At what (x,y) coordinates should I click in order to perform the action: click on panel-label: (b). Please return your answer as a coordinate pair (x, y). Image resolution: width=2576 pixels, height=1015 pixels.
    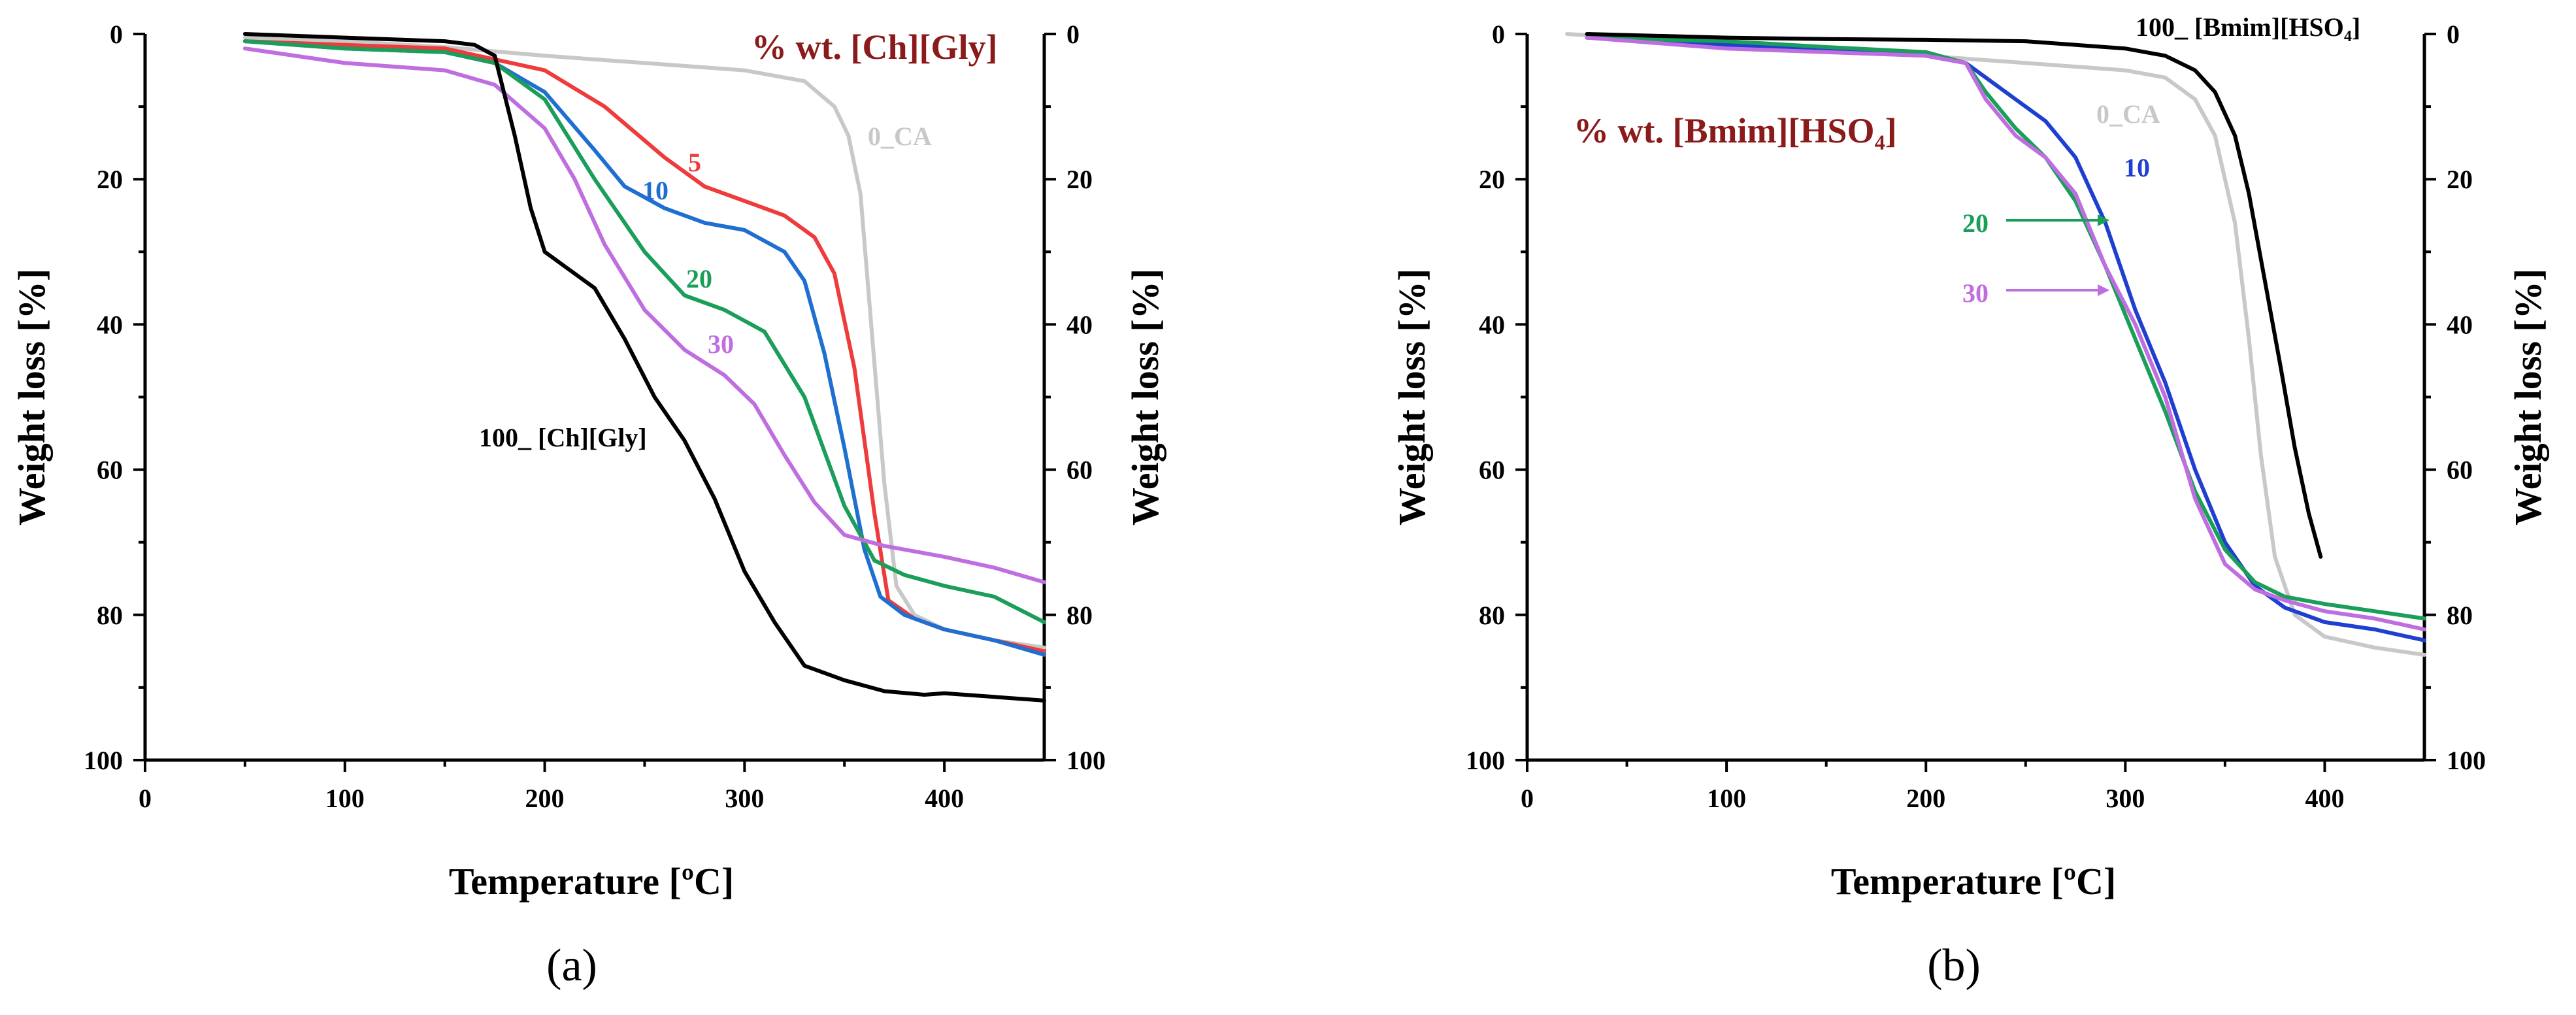
    Looking at the image, I should click on (1954, 965).